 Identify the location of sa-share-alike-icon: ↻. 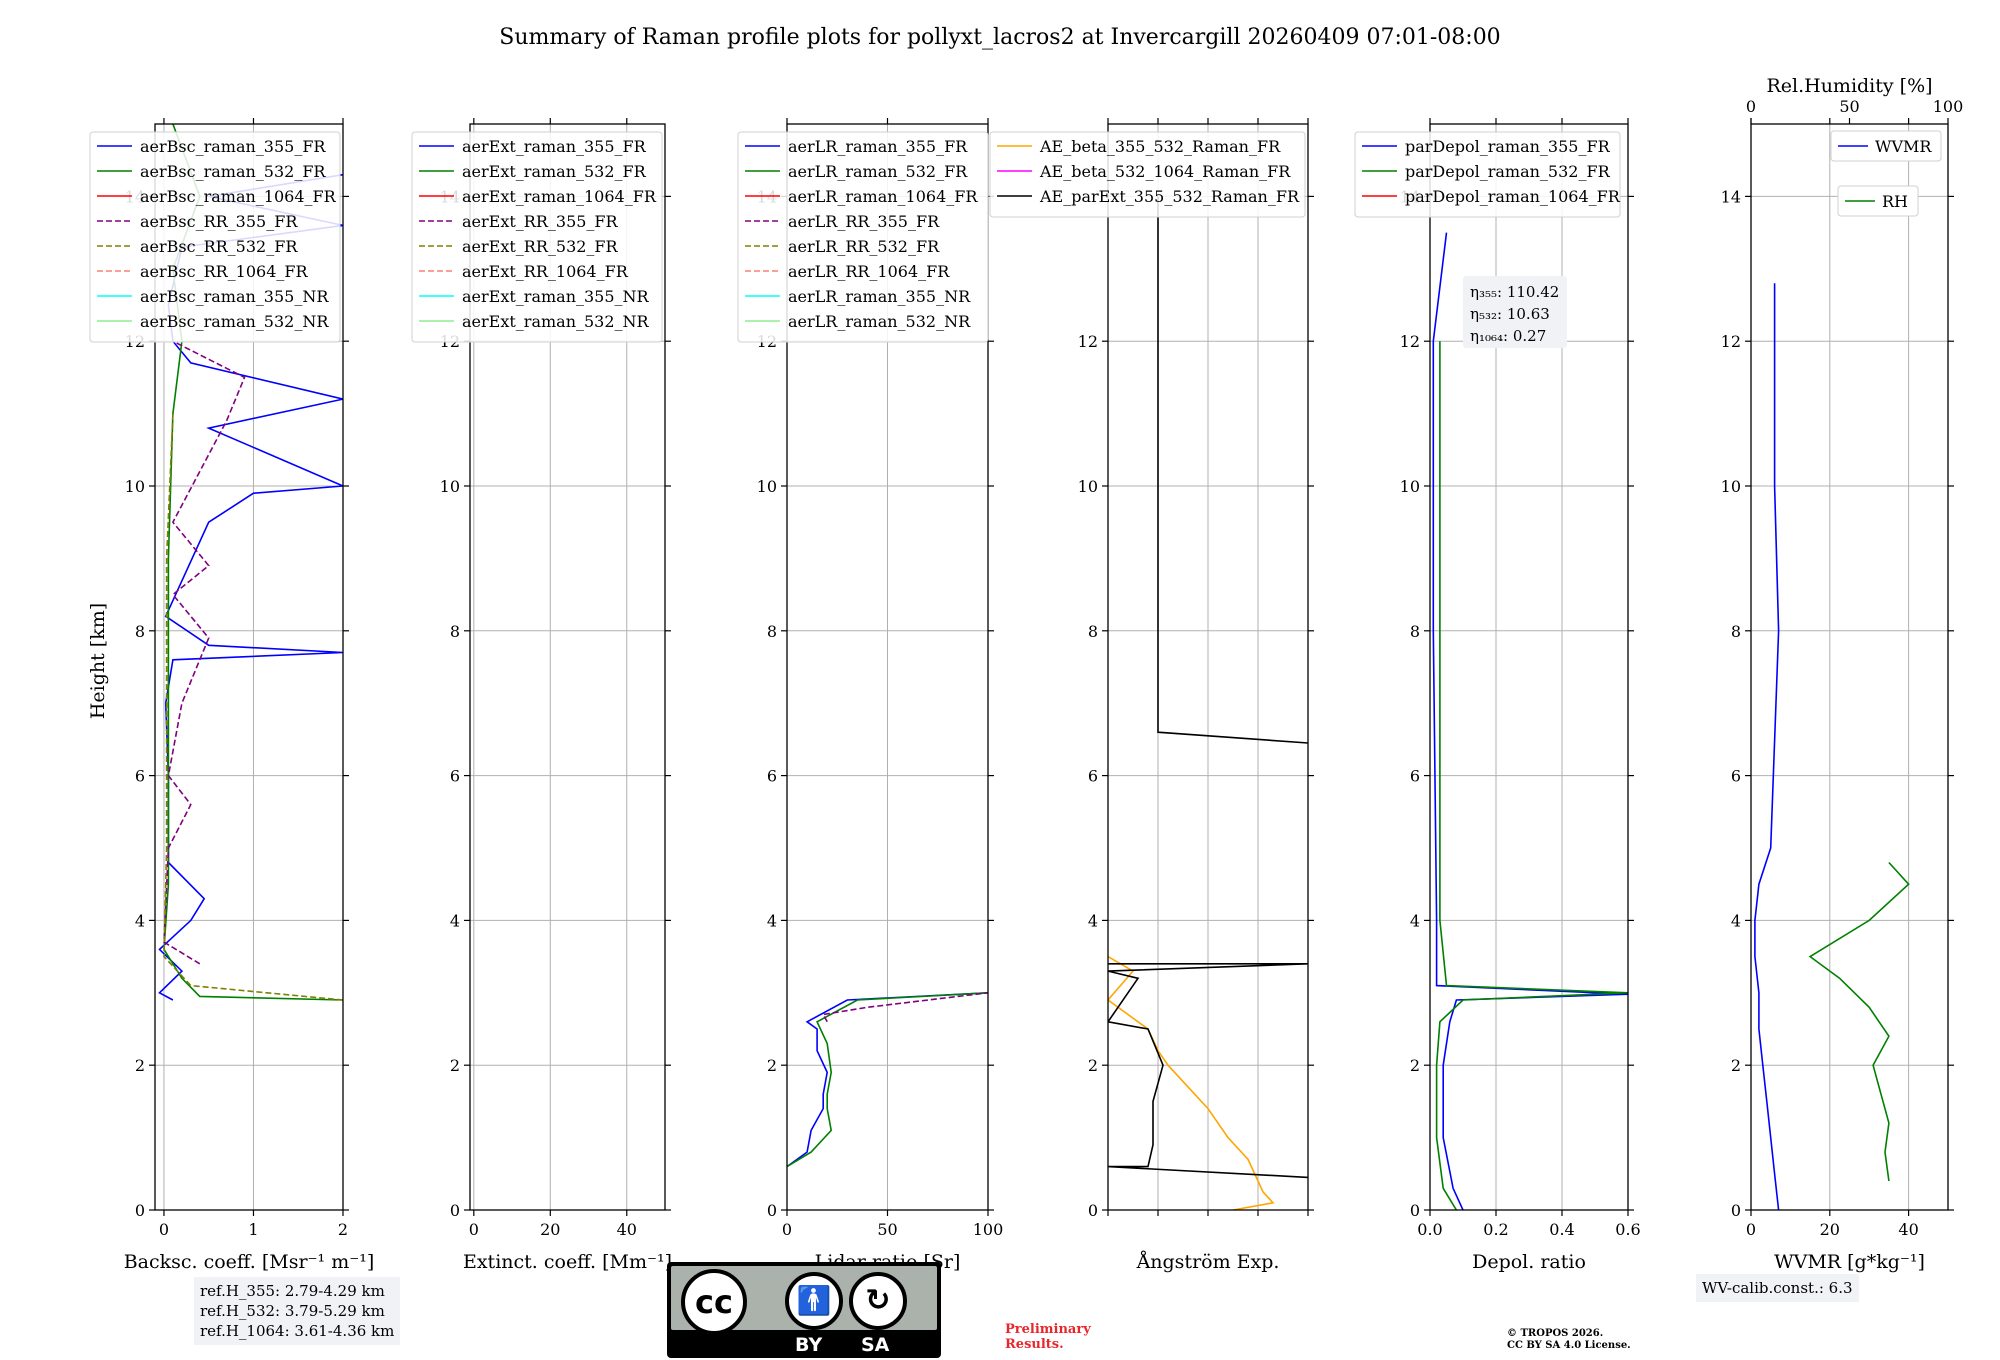
(878, 1301).